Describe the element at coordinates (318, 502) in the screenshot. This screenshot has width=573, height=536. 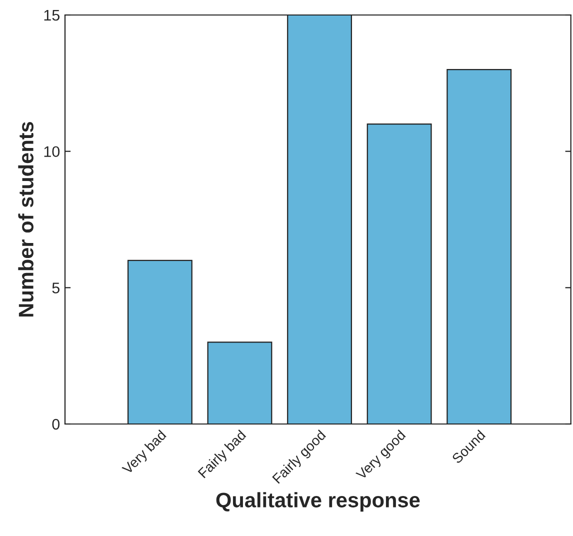
I see `x-axis-title: Qualitative response` at that location.